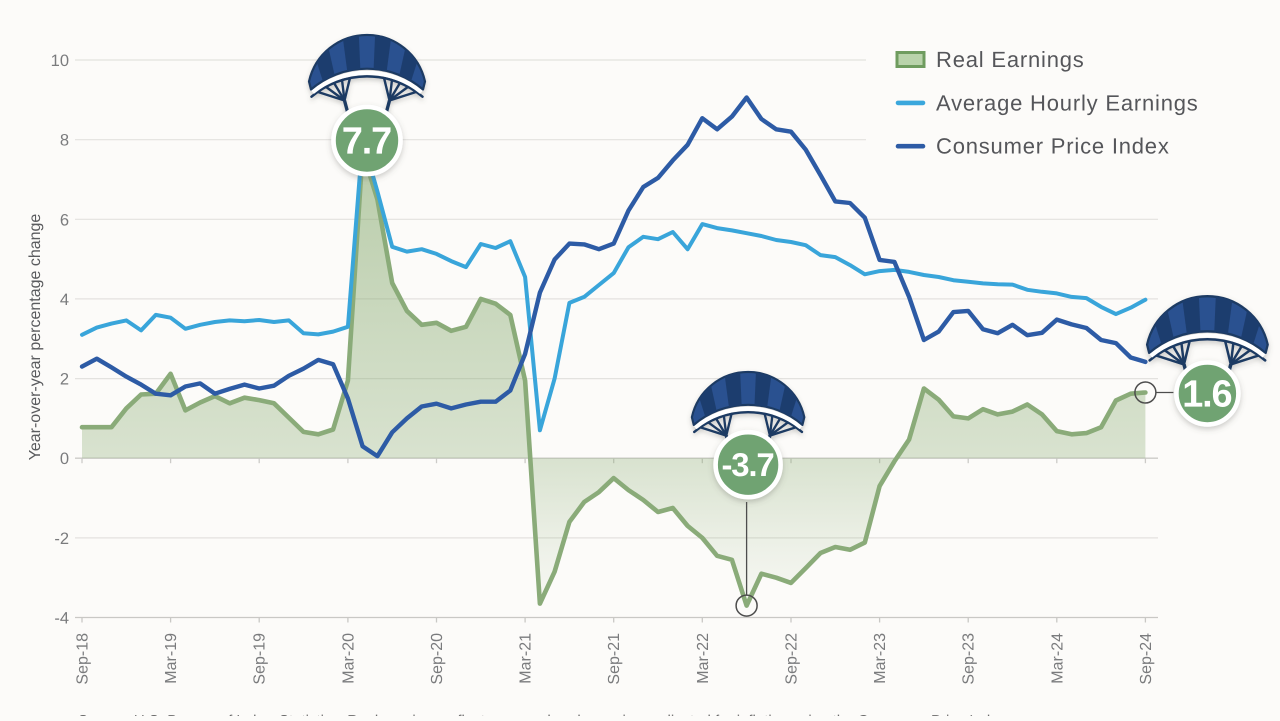  Describe the element at coordinates (526, 658) in the screenshot. I see `svg-text: Mar-21` at that location.